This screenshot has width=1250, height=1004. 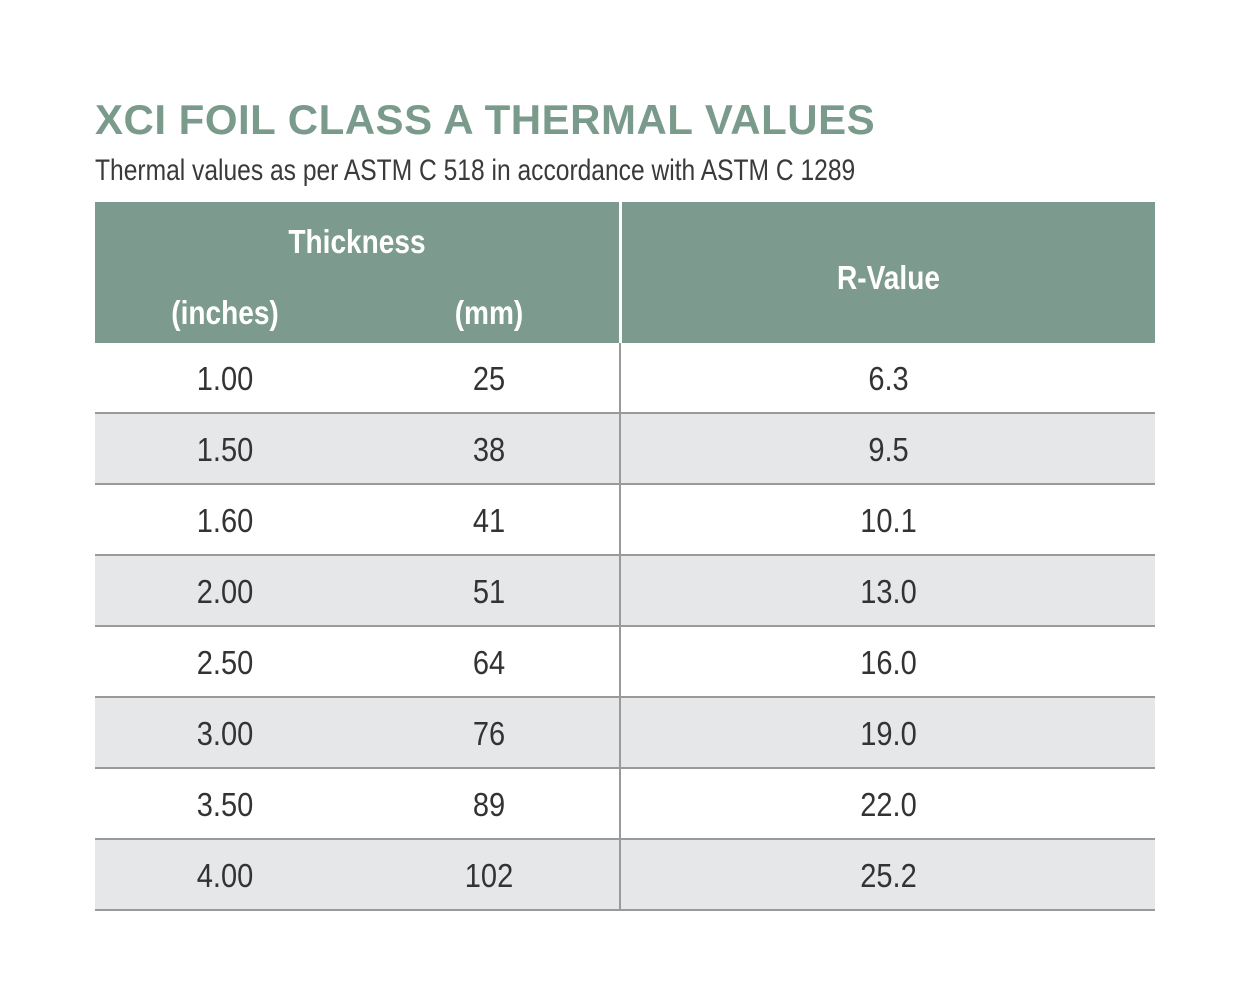 What do you see at coordinates (489, 733) in the screenshot?
I see `mm-cell: 76` at bounding box center [489, 733].